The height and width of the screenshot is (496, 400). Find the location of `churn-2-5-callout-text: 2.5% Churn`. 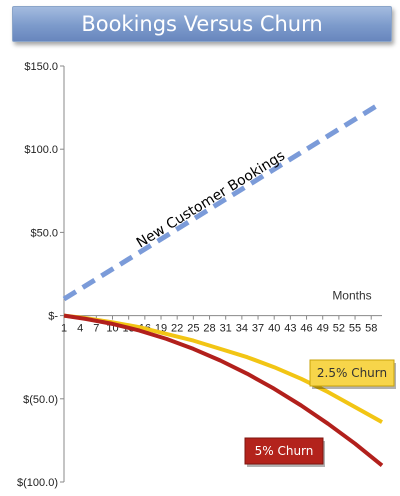

churn-2-5-callout-text: 2.5% Churn is located at coordinates (352, 373).